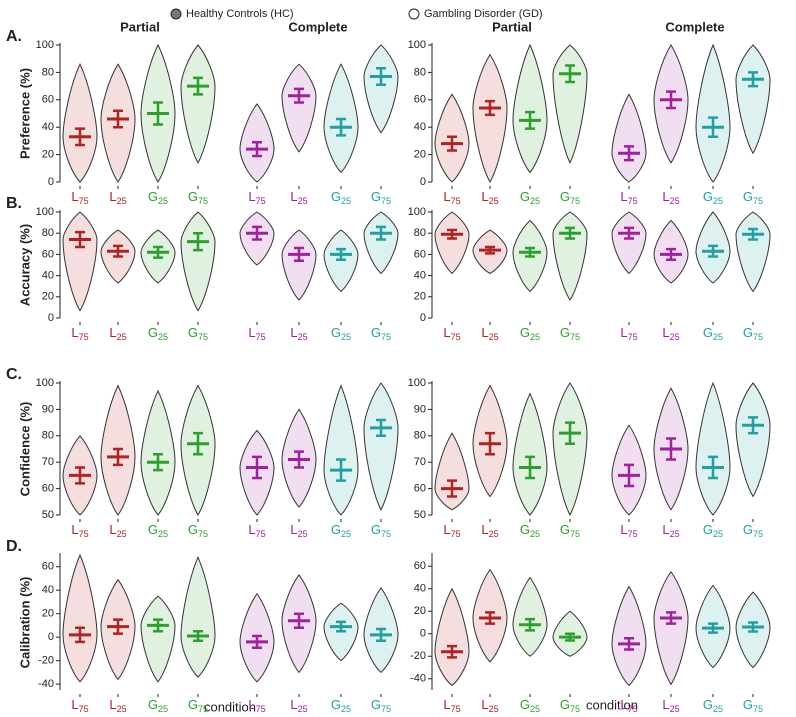 Image resolution: width=796 pixels, height=717 pixels. What do you see at coordinates (24, 265) in the screenshot?
I see `y-axis-label: Accuracy (%)` at bounding box center [24, 265].